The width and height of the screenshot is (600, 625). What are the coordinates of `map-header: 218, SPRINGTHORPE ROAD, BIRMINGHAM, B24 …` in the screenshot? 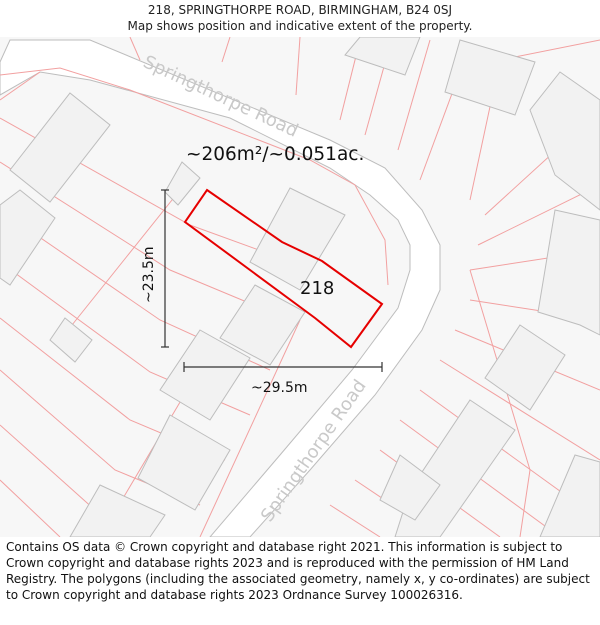 It's located at (300, 18).